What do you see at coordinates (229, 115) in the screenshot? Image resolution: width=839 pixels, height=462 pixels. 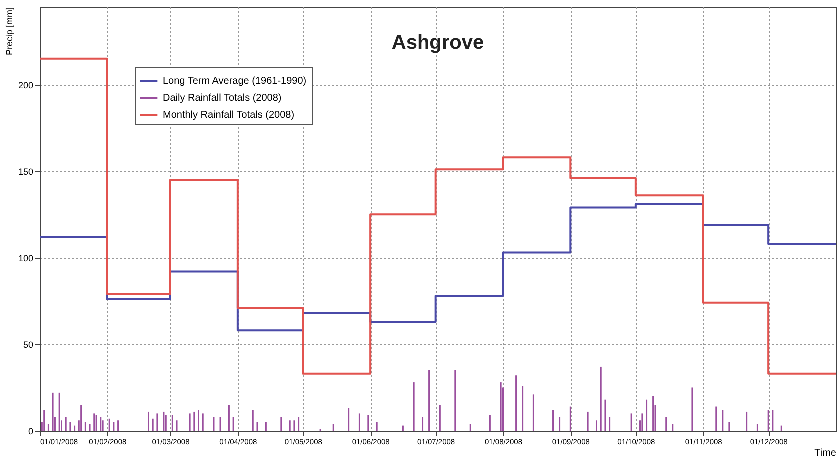 I see `legend-label: Monthly Rainfall Totals (2008)` at bounding box center [229, 115].